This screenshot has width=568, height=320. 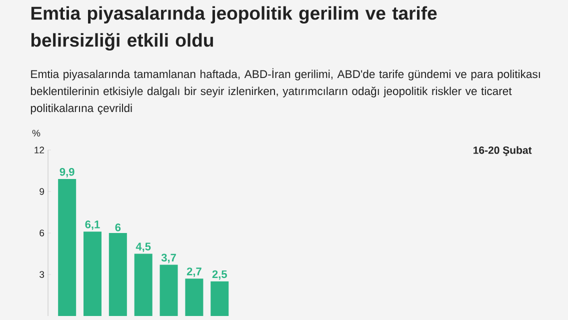 What do you see at coordinates (42, 233) in the screenshot?
I see `y-tick-label: 6` at bounding box center [42, 233].